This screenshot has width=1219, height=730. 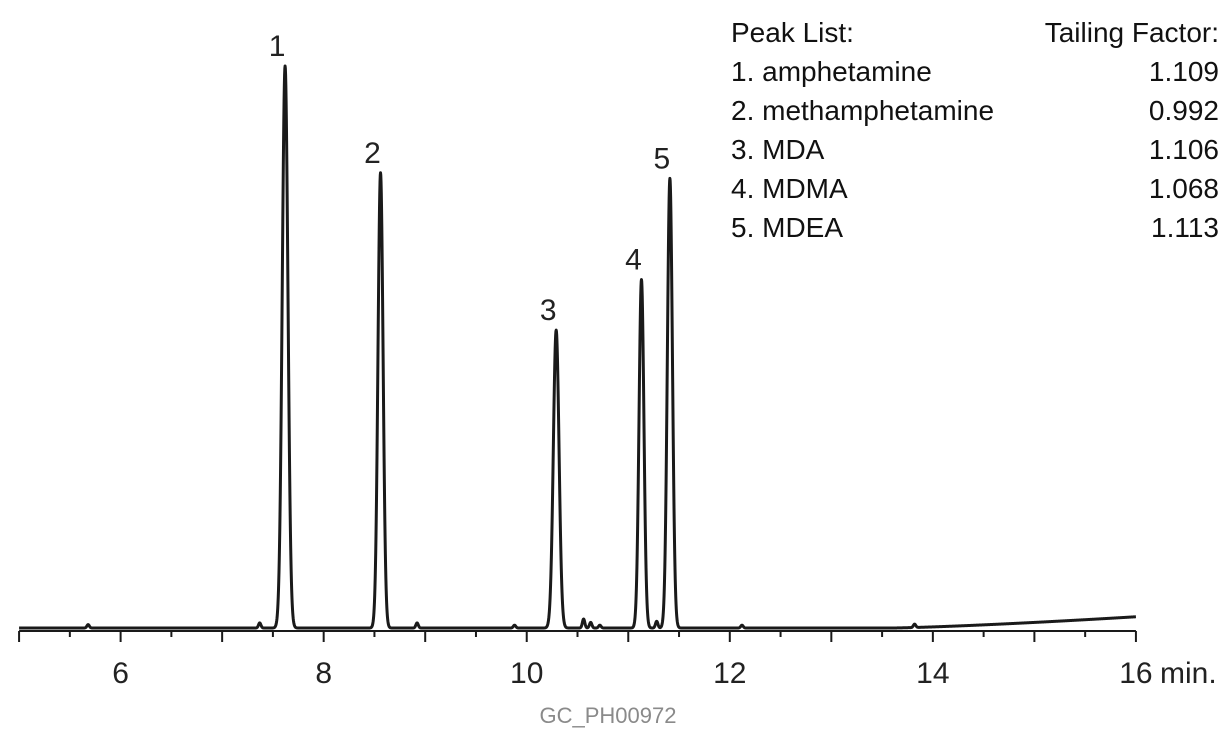 What do you see at coordinates (862, 110) in the screenshot?
I see `legend-row-2-name: 2. methamphetamine` at bounding box center [862, 110].